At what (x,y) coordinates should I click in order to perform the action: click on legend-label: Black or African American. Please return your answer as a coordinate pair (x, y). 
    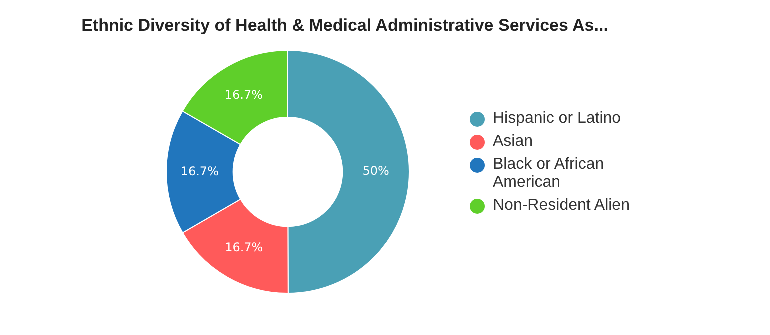
    Looking at the image, I should click on (549, 174).